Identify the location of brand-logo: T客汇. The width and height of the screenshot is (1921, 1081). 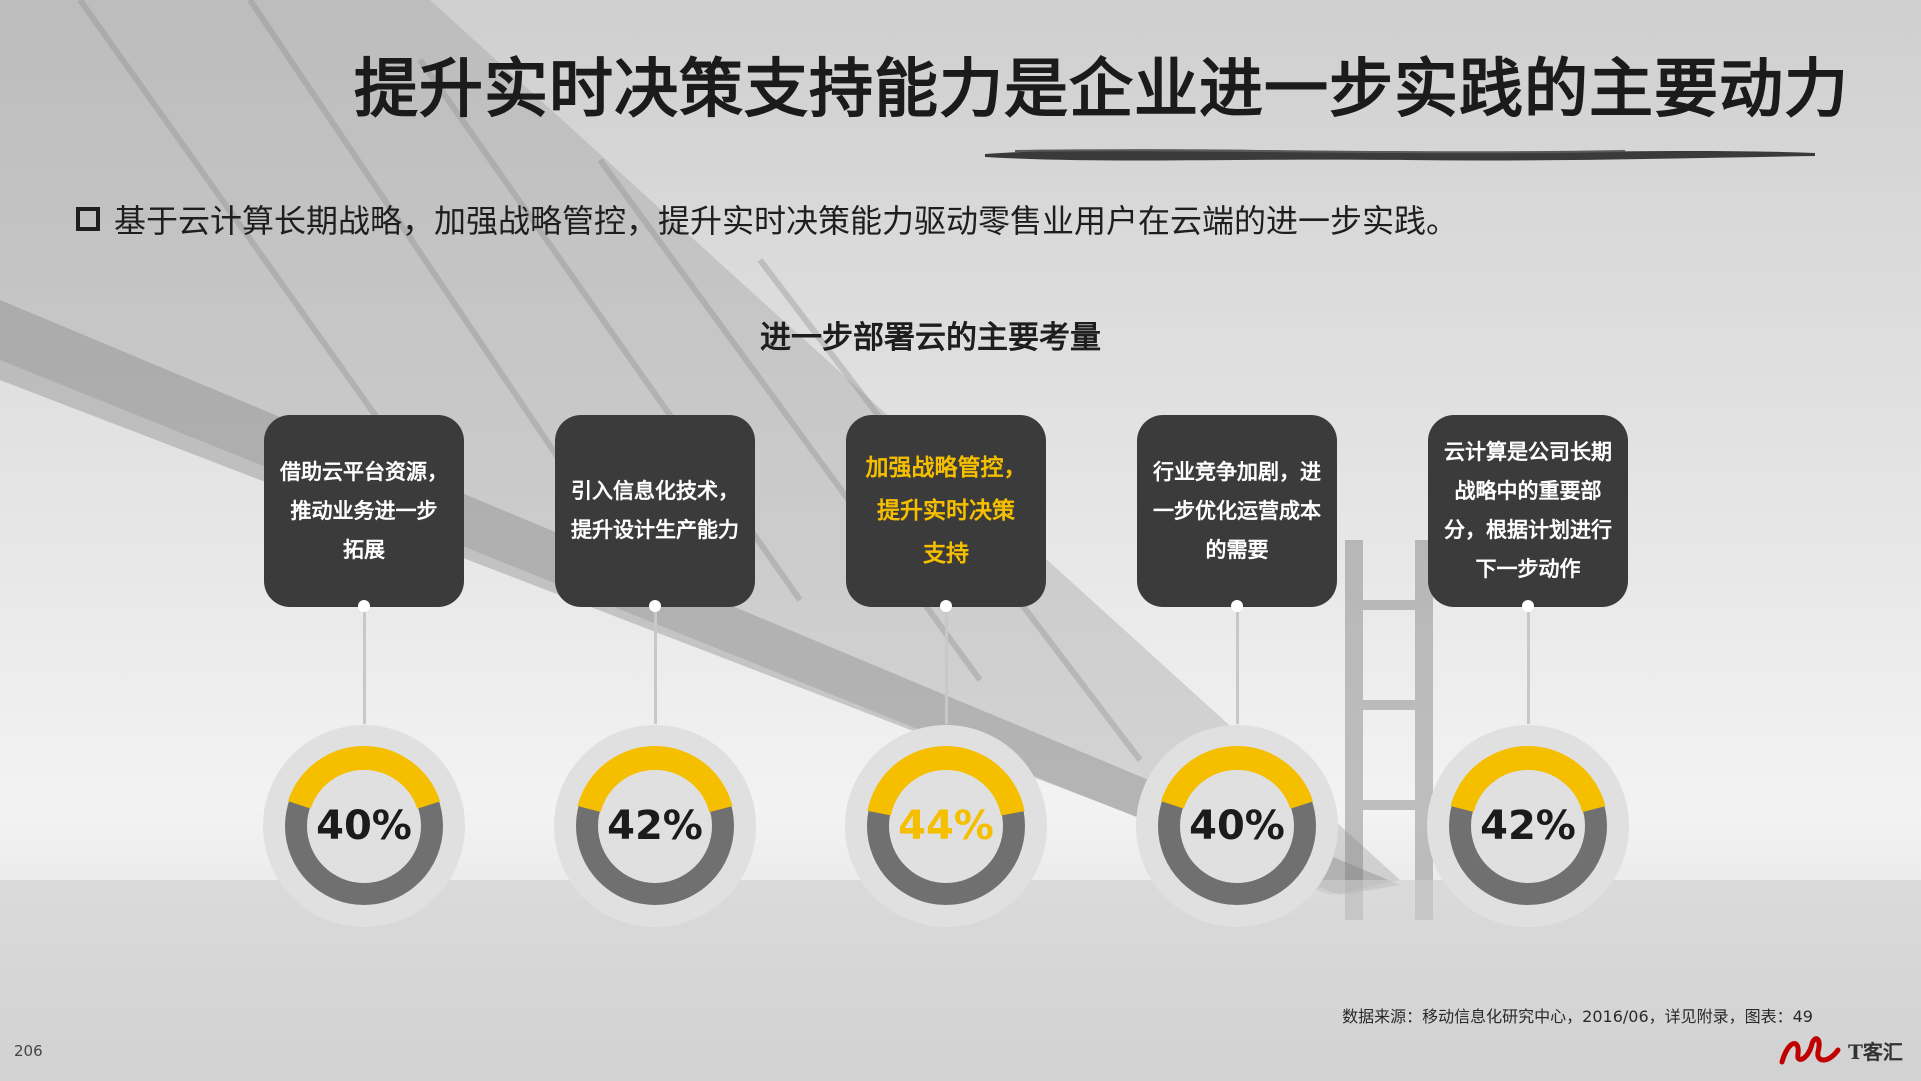
(1840, 1050).